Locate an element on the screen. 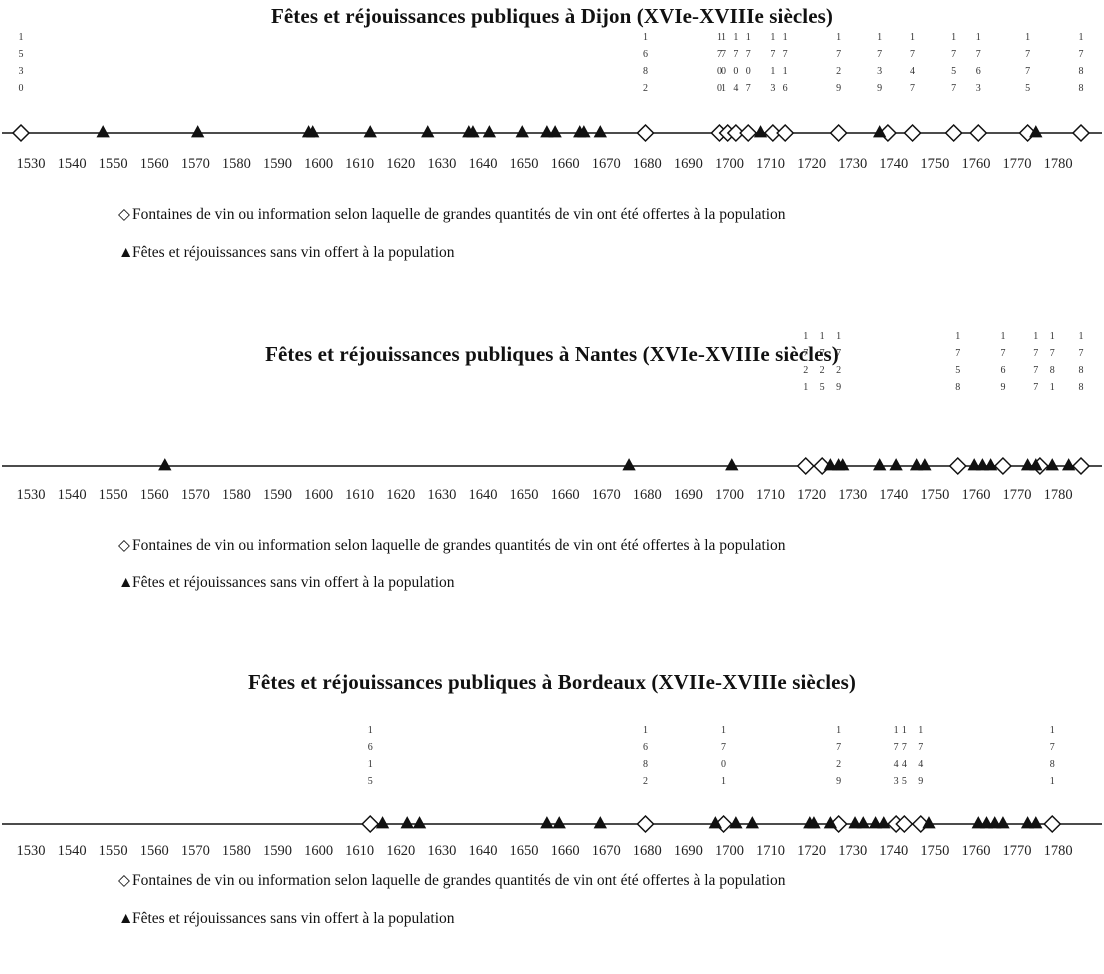  x-tick-label: 1680 is located at coordinates (647, 495).